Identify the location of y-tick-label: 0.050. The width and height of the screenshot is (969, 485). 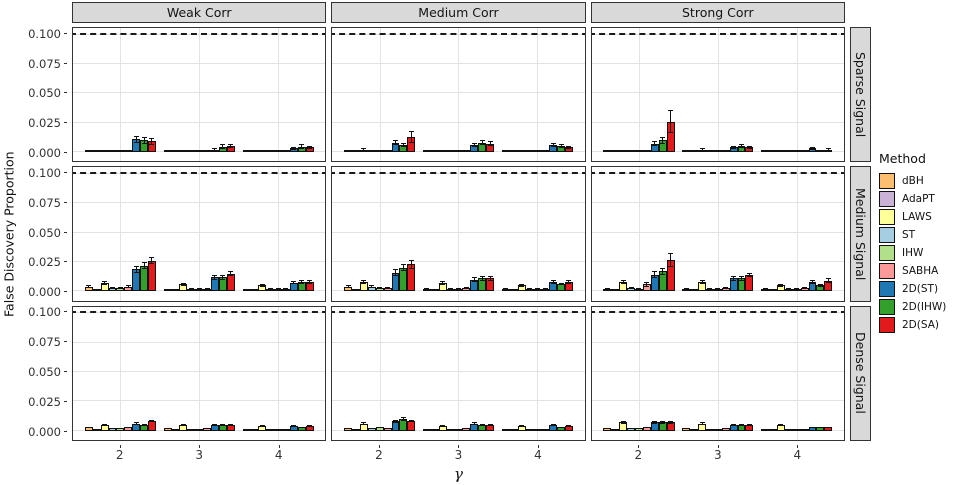
(44, 371).